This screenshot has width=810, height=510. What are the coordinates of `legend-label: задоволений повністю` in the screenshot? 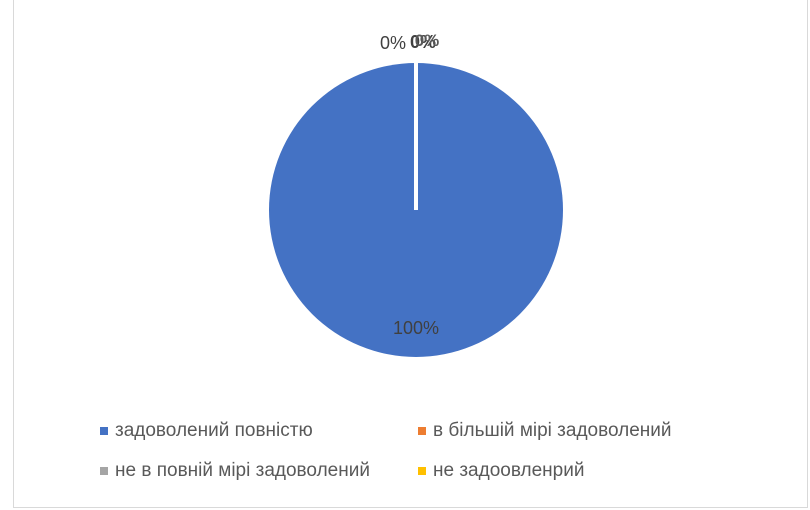 It's located at (214, 430).